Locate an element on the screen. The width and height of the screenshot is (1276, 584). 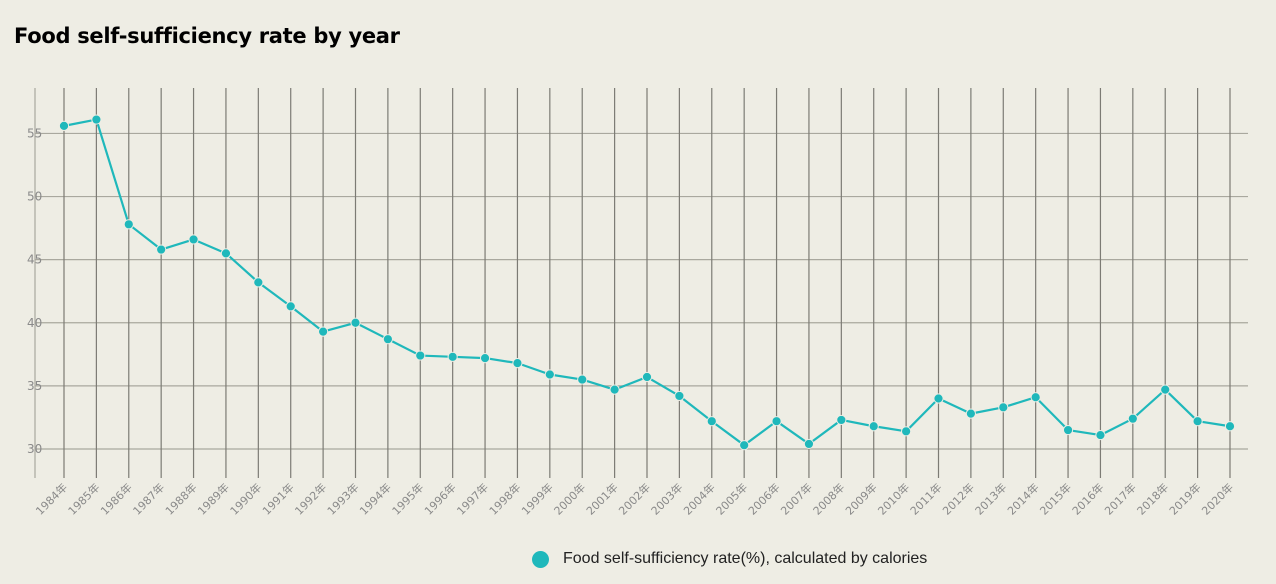
x-tick-label: 2016年 is located at coordinates (1087, 498).